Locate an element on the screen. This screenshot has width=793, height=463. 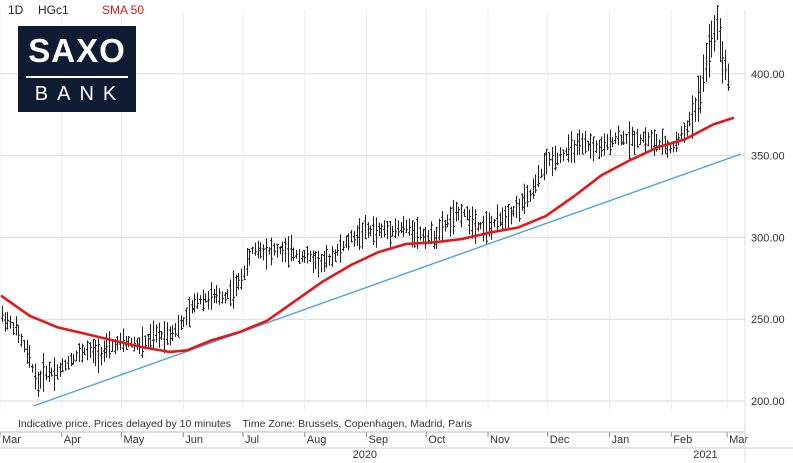
y-tick-label: 300.00 is located at coordinates (768, 238).